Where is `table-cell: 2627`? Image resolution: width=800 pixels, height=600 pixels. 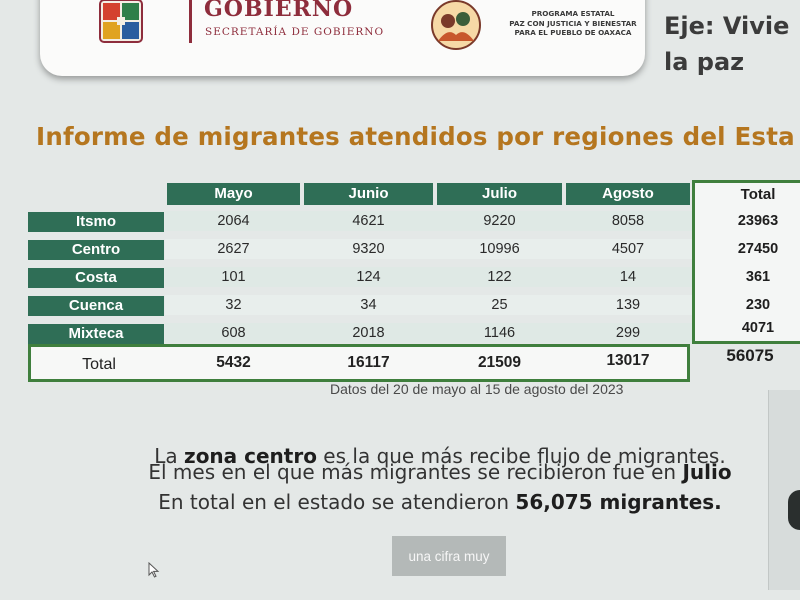
table-cell: 2627 is located at coordinates (233, 249).